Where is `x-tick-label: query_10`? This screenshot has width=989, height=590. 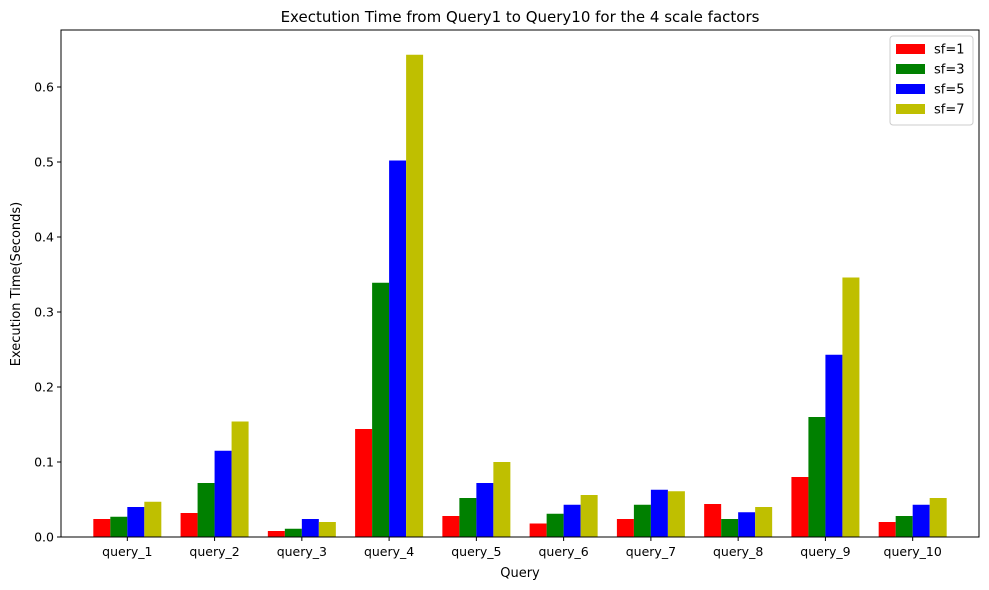 x-tick-label: query_10 is located at coordinates (913, 551).